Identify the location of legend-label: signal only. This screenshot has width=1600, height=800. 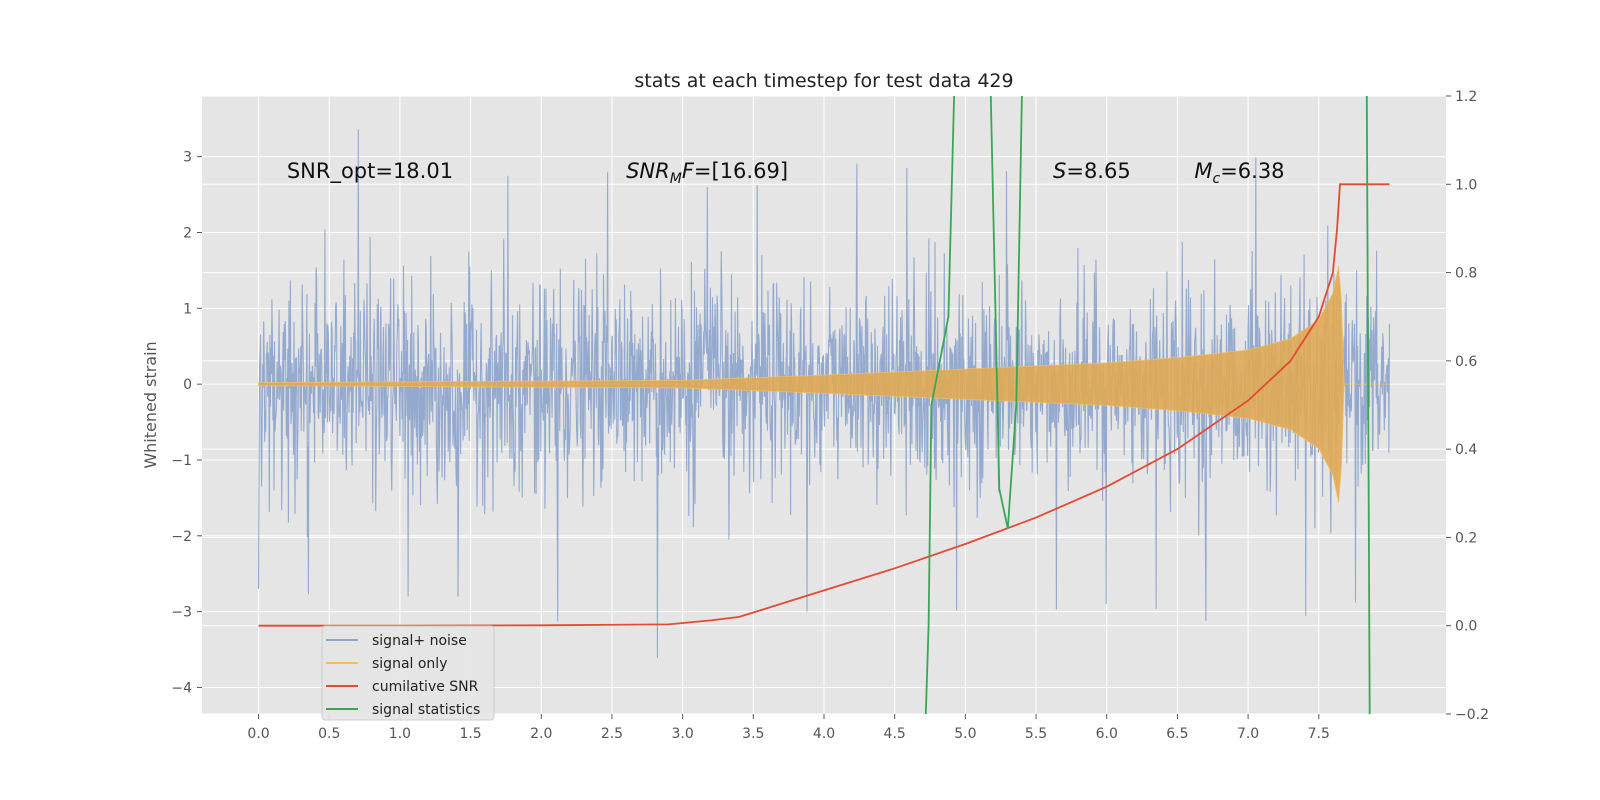
(409, 664).